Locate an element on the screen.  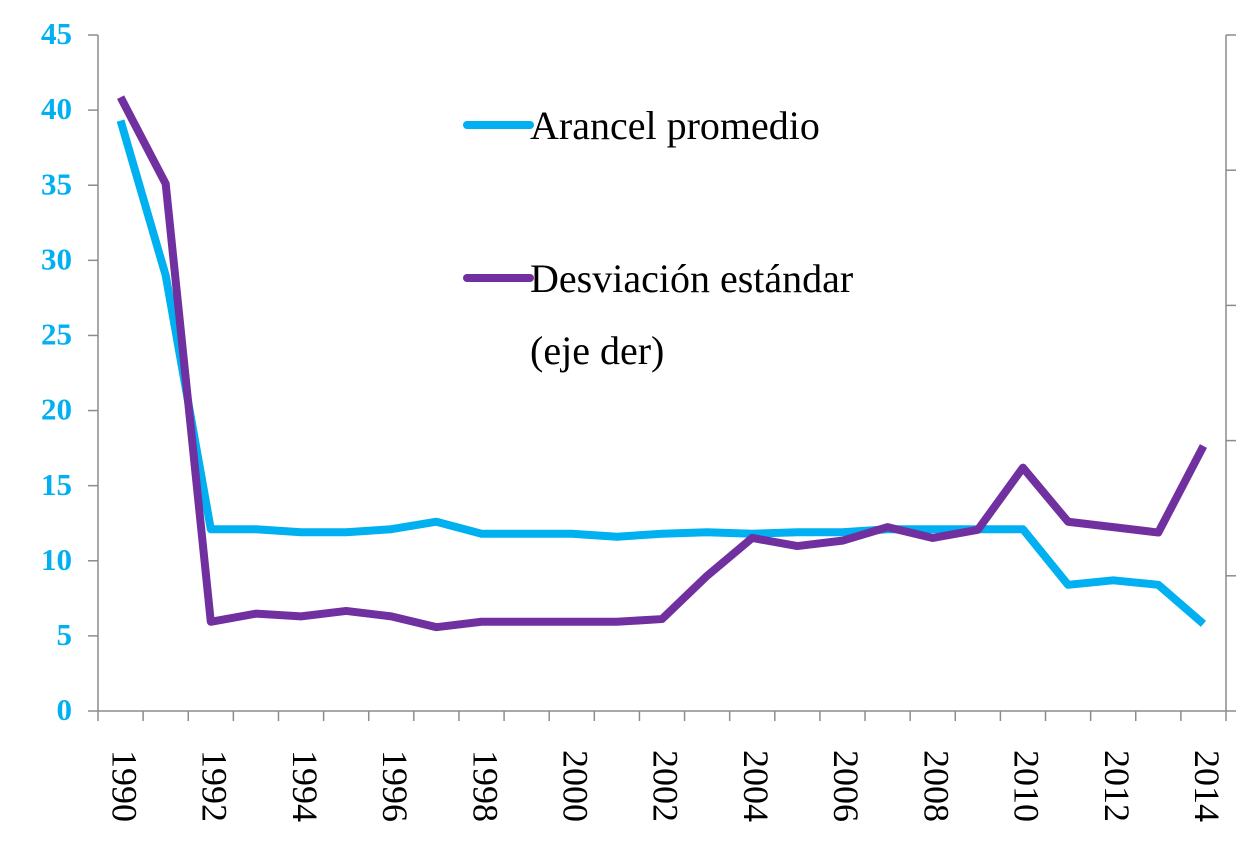
y-tick-label: 30 is located at coordinates (56, 258).